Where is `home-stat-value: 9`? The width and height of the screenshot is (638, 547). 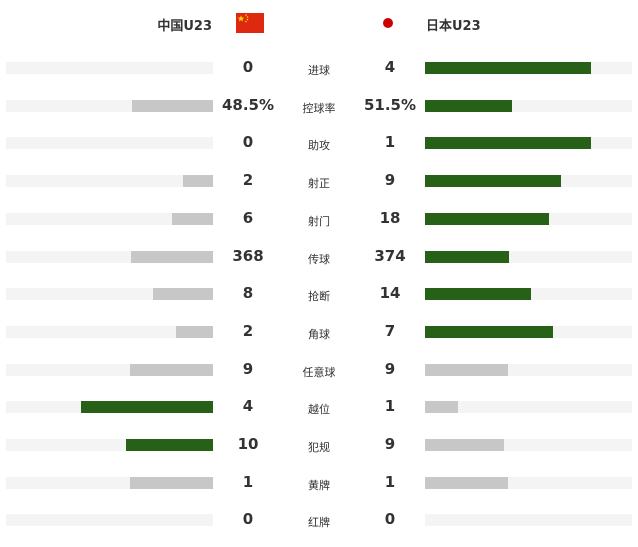 home-stat-value: 9 is located at coordinates (248, 368).